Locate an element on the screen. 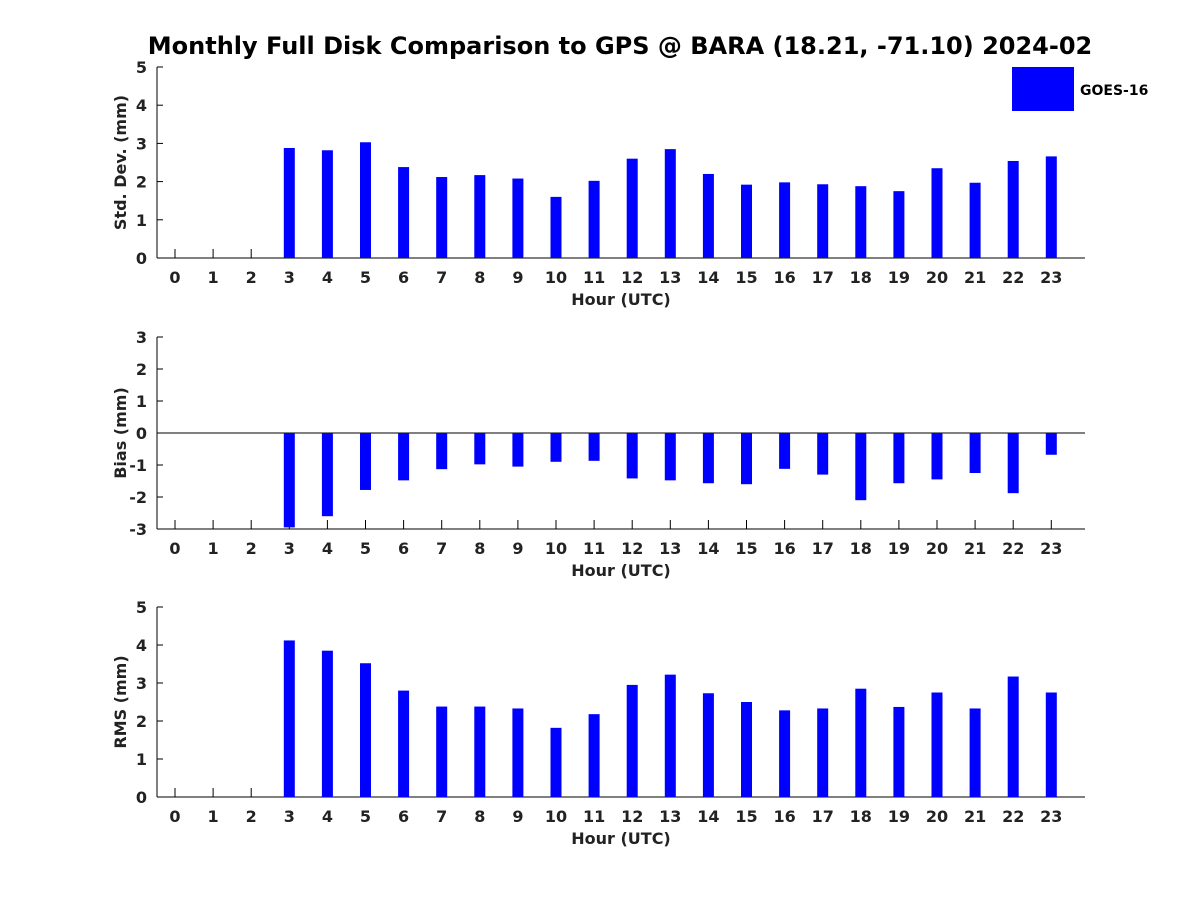 The image size is (1200, 900). y-axis-label: Std. Dev. (mm) is located at coordinates (120, 162).